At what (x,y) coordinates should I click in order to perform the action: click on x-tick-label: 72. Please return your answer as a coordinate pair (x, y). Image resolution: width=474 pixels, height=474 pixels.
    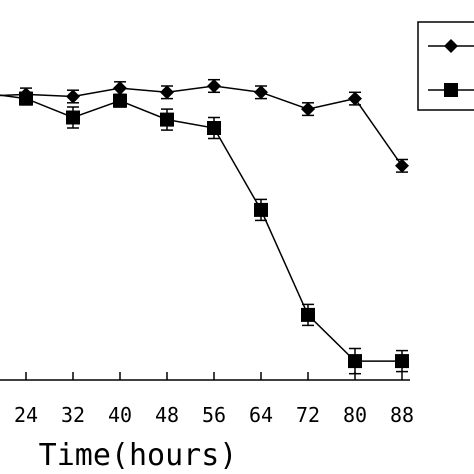
    Looking at the image, I should click on (308, 415).